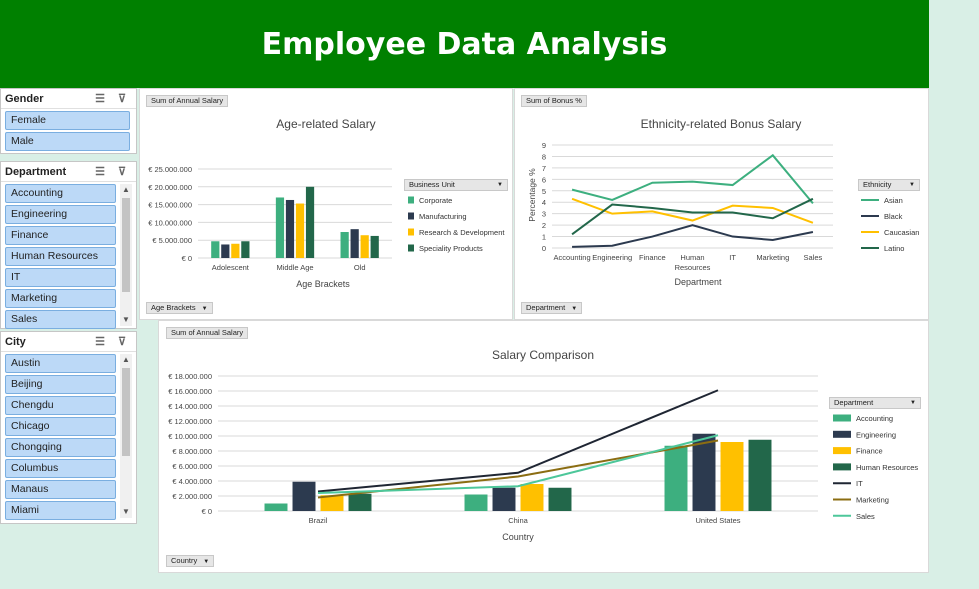 The image size is (979, 589). Describe the element at coordinates (192, 481) in the screenshot. I see `y-tick-label: € 4.000.000` at that location.